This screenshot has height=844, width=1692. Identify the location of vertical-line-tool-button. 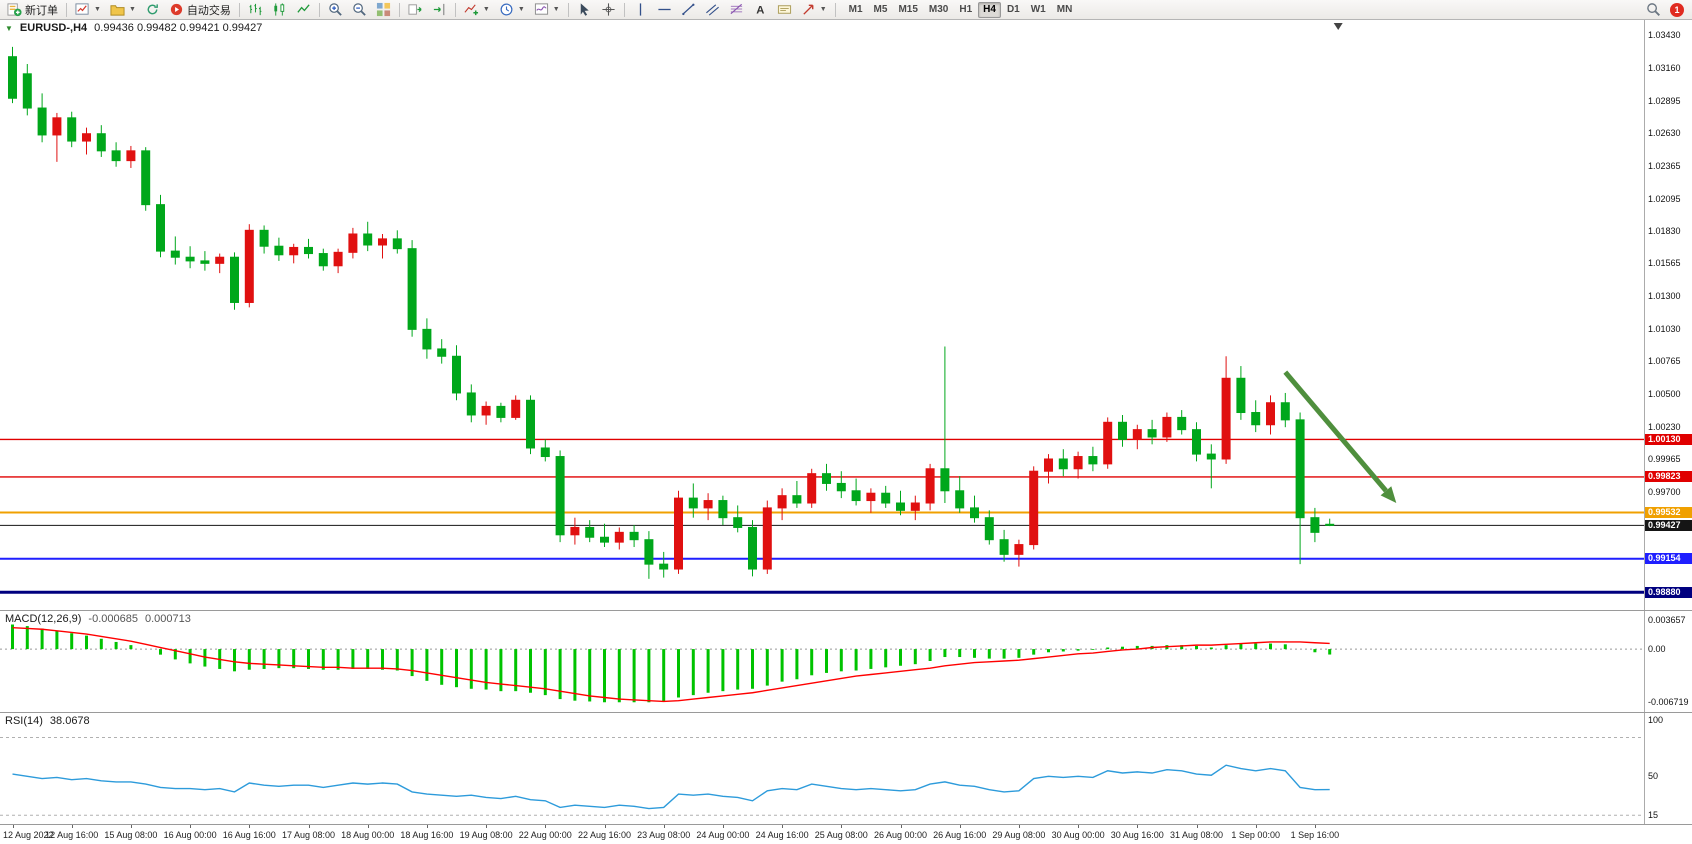
(640, 10).